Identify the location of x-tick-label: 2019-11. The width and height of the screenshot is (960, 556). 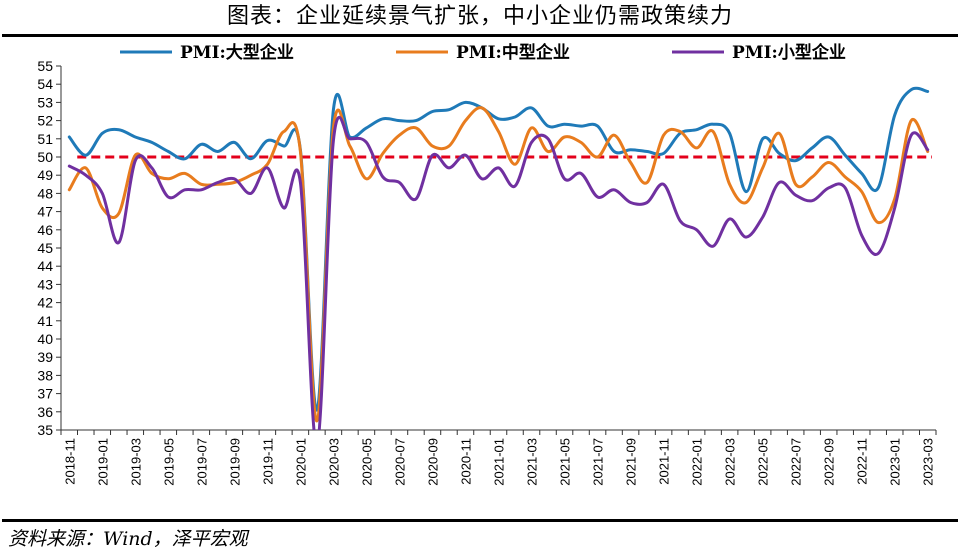
(267, 461).